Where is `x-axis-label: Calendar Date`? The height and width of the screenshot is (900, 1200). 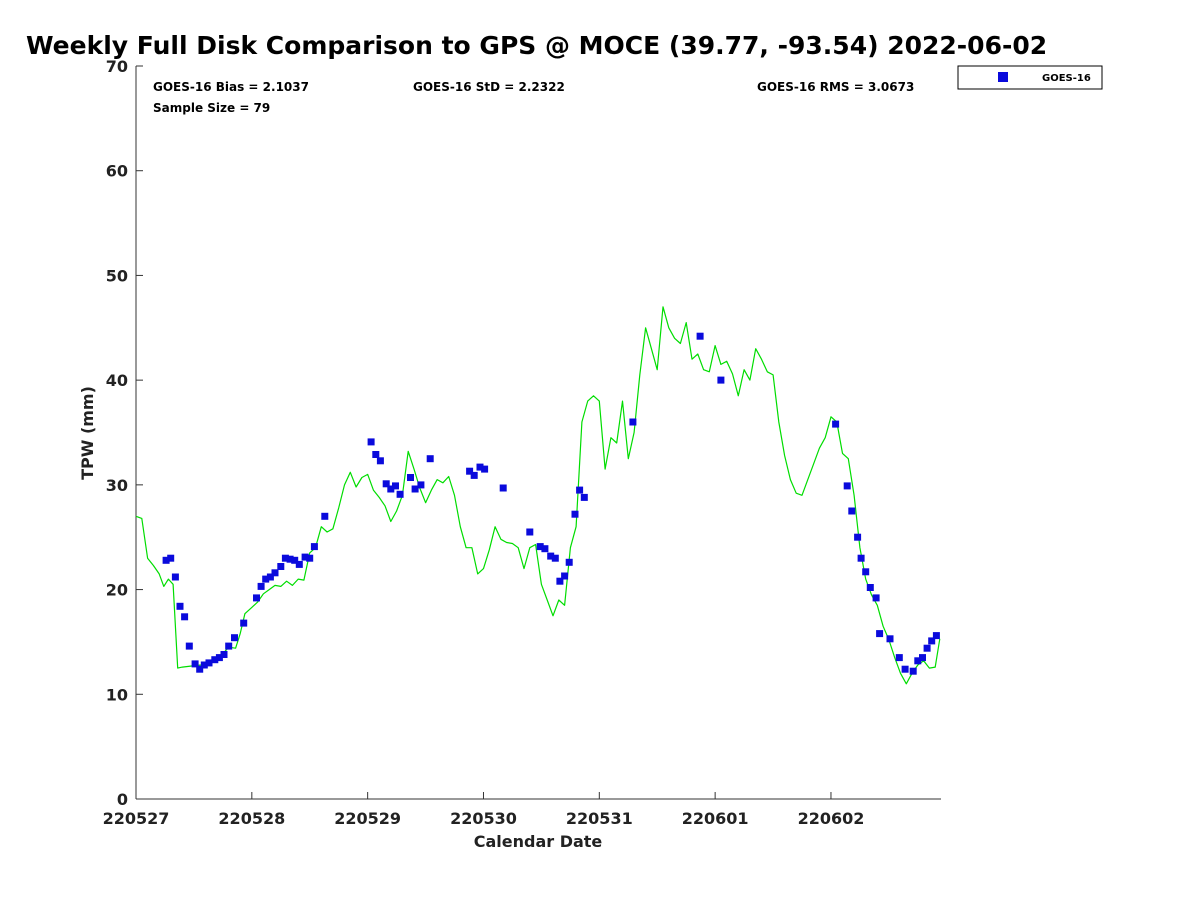
x-axis-label: Calendar Date is located at coordinates (538, 841).